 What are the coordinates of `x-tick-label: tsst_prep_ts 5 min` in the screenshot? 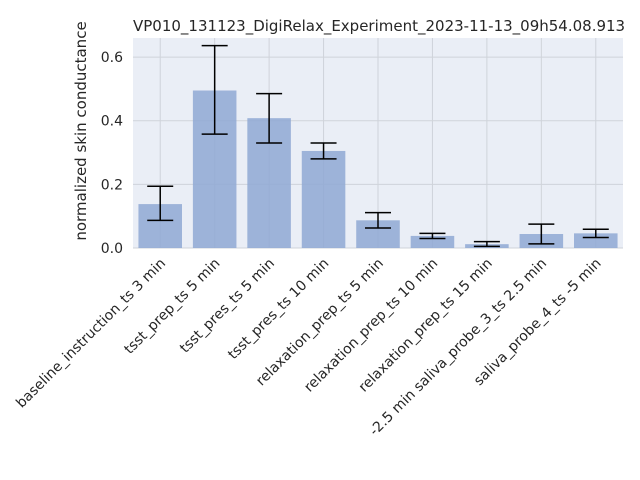 It's located at (172, 307).